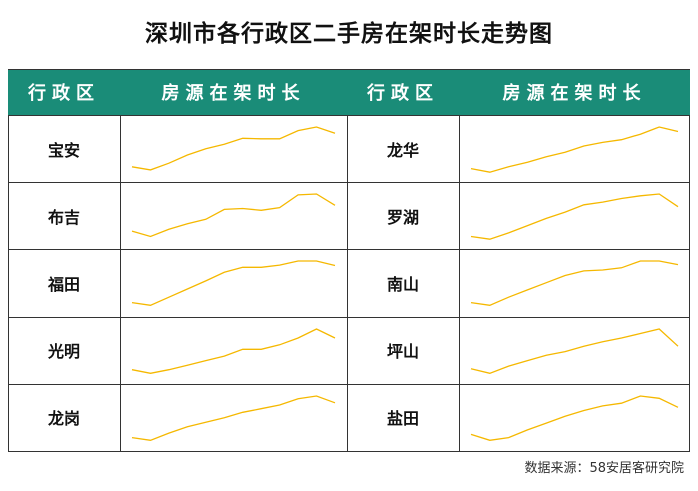 Image resolution: width=698 pixels, height=491 pixels. Describe the element at coordinates (349, 34) in the screenshot. I see `chart-title: 深圳市各行政区二手房在架时长走势图` at that location.